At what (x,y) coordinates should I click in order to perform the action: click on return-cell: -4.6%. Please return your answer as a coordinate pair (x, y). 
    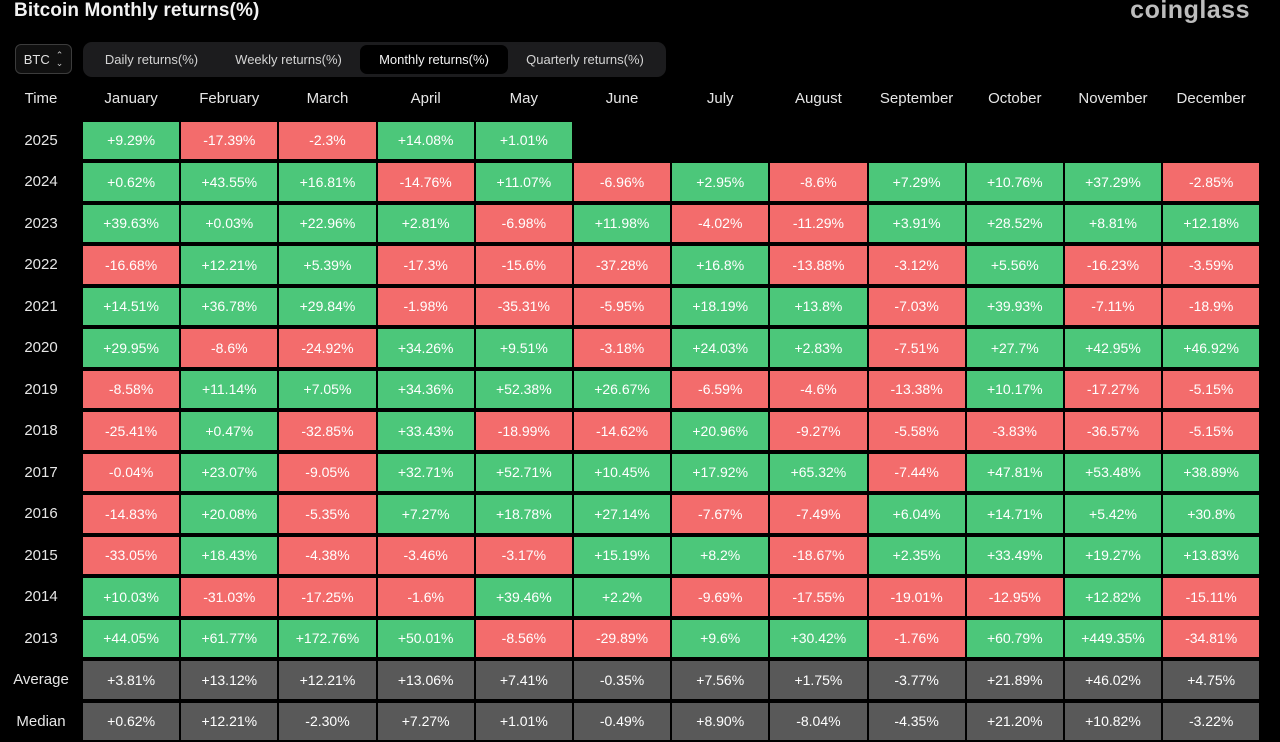
    Looking at the image, I should click on (818, 390).